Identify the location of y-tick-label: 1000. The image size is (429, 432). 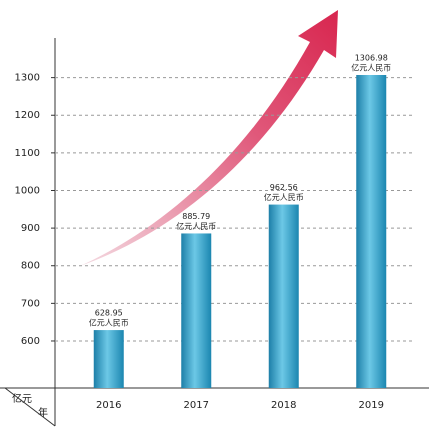
(27, 190).